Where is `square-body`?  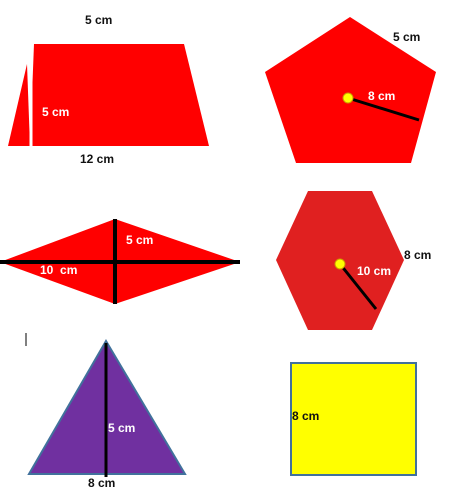
square-body is located at coordinates (353, 419).